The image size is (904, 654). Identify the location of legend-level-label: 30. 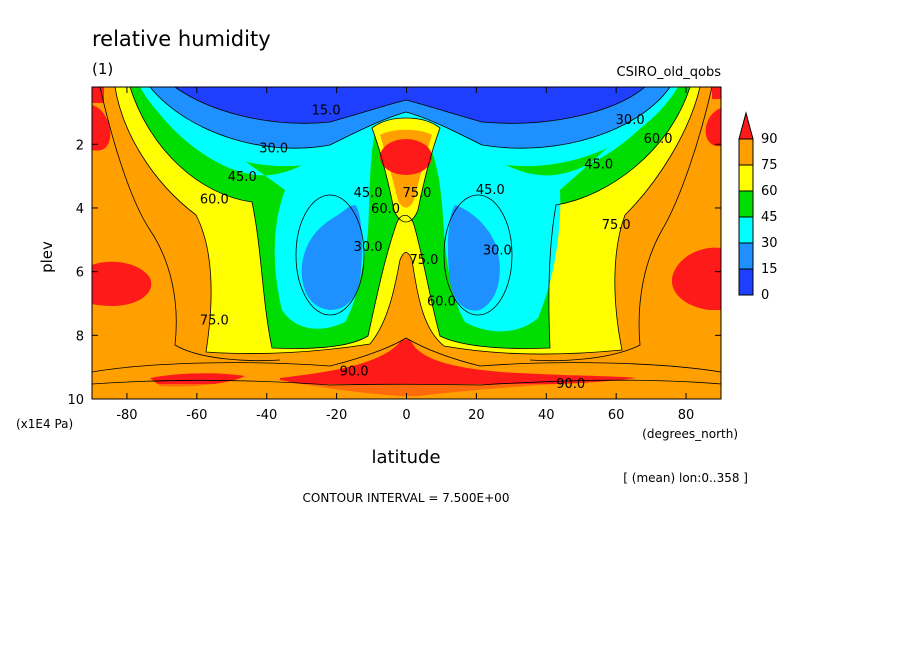
(769, 243).